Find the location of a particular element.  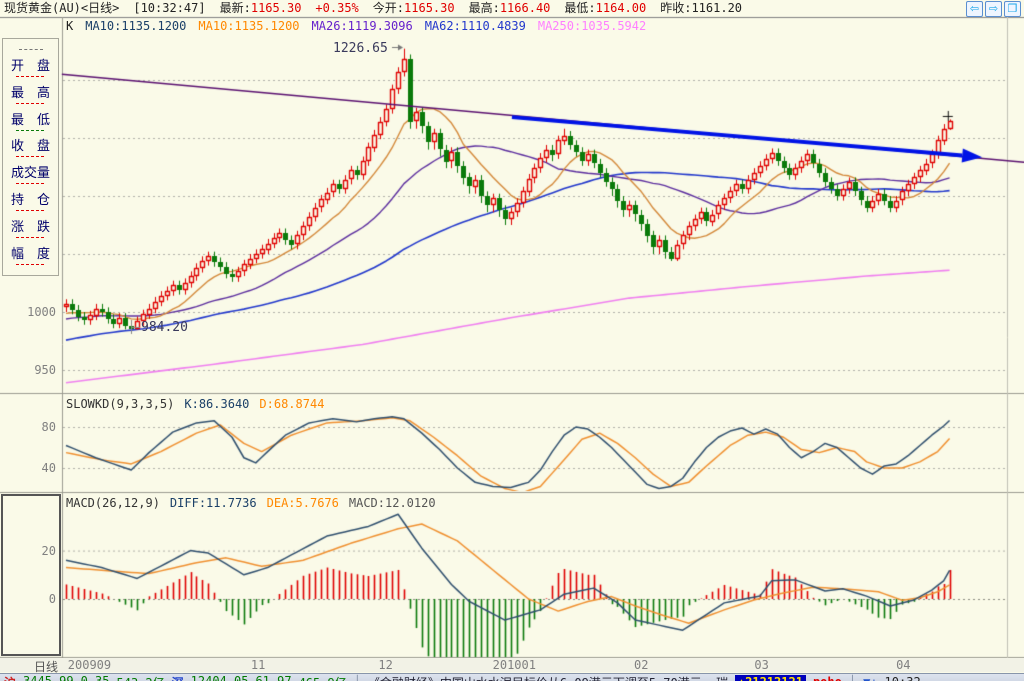

slowkd-value: K:86.3640 is located at coordinates (217, 404).